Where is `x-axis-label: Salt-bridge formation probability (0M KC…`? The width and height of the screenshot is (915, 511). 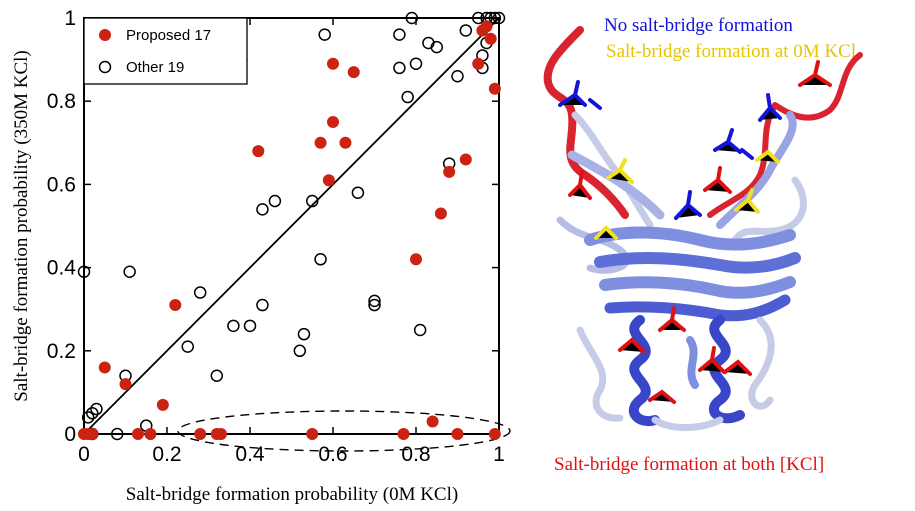
x-axis-label: Salt-bridge formation probability (0M KC… is located at coordinates (292, 494).